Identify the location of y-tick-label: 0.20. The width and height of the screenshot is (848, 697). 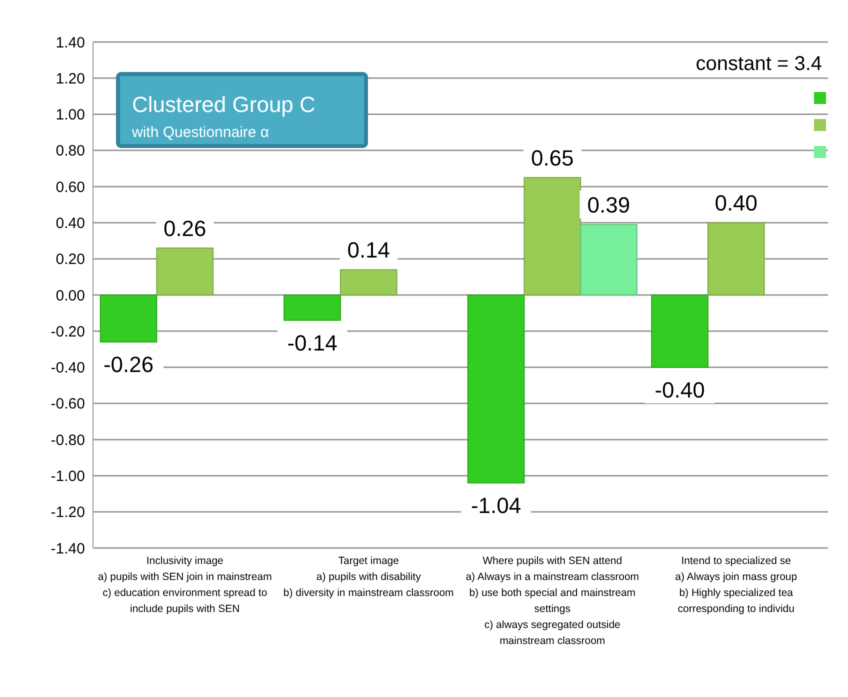
(70, 259).